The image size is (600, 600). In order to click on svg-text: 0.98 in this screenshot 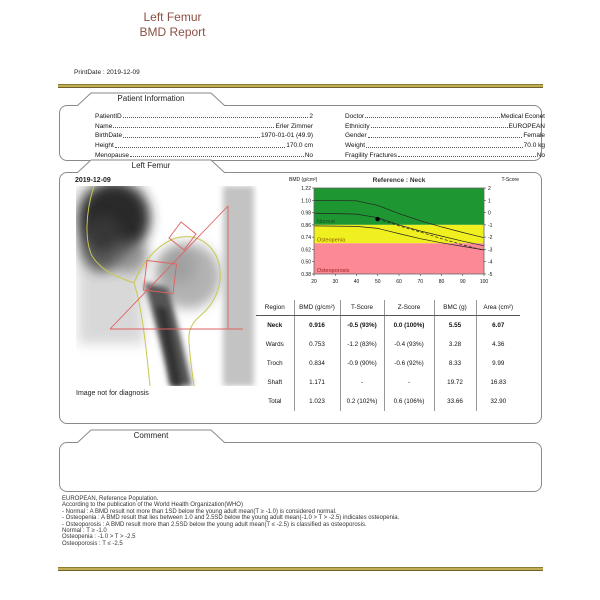, I will do `click(306, 214)`.